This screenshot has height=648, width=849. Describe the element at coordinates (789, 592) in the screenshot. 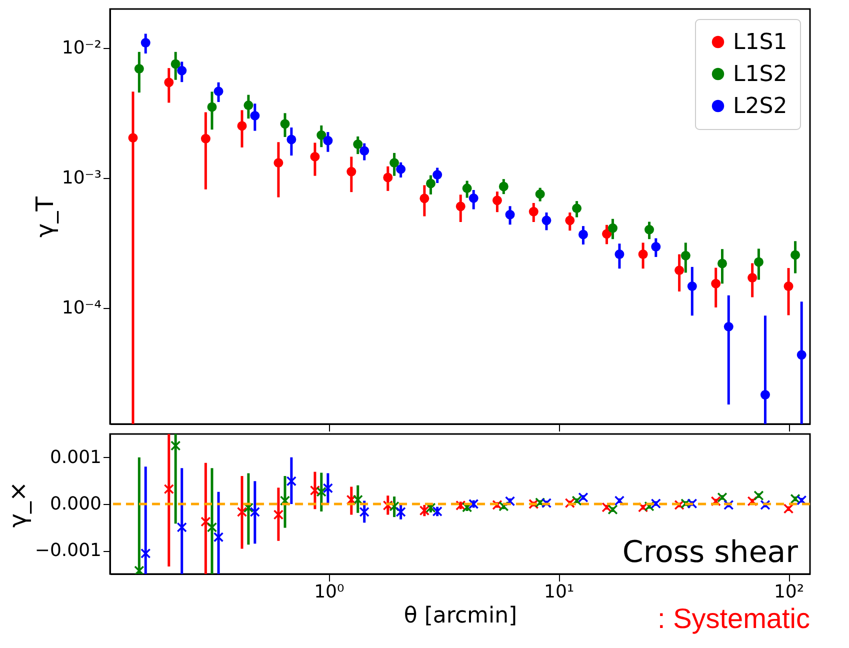

I see `x-tick-label: 10²` at that location.